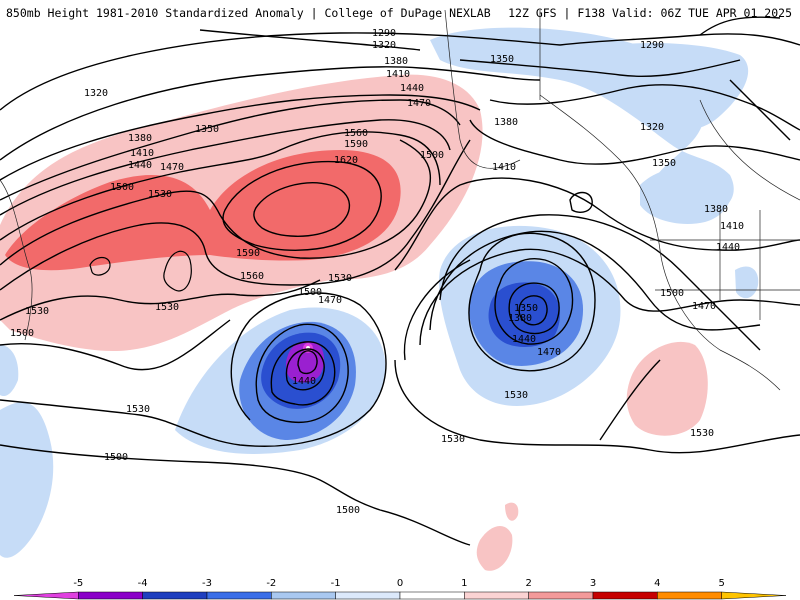  I want to click on colorbar-tick-label: 3, so click(593, 583).